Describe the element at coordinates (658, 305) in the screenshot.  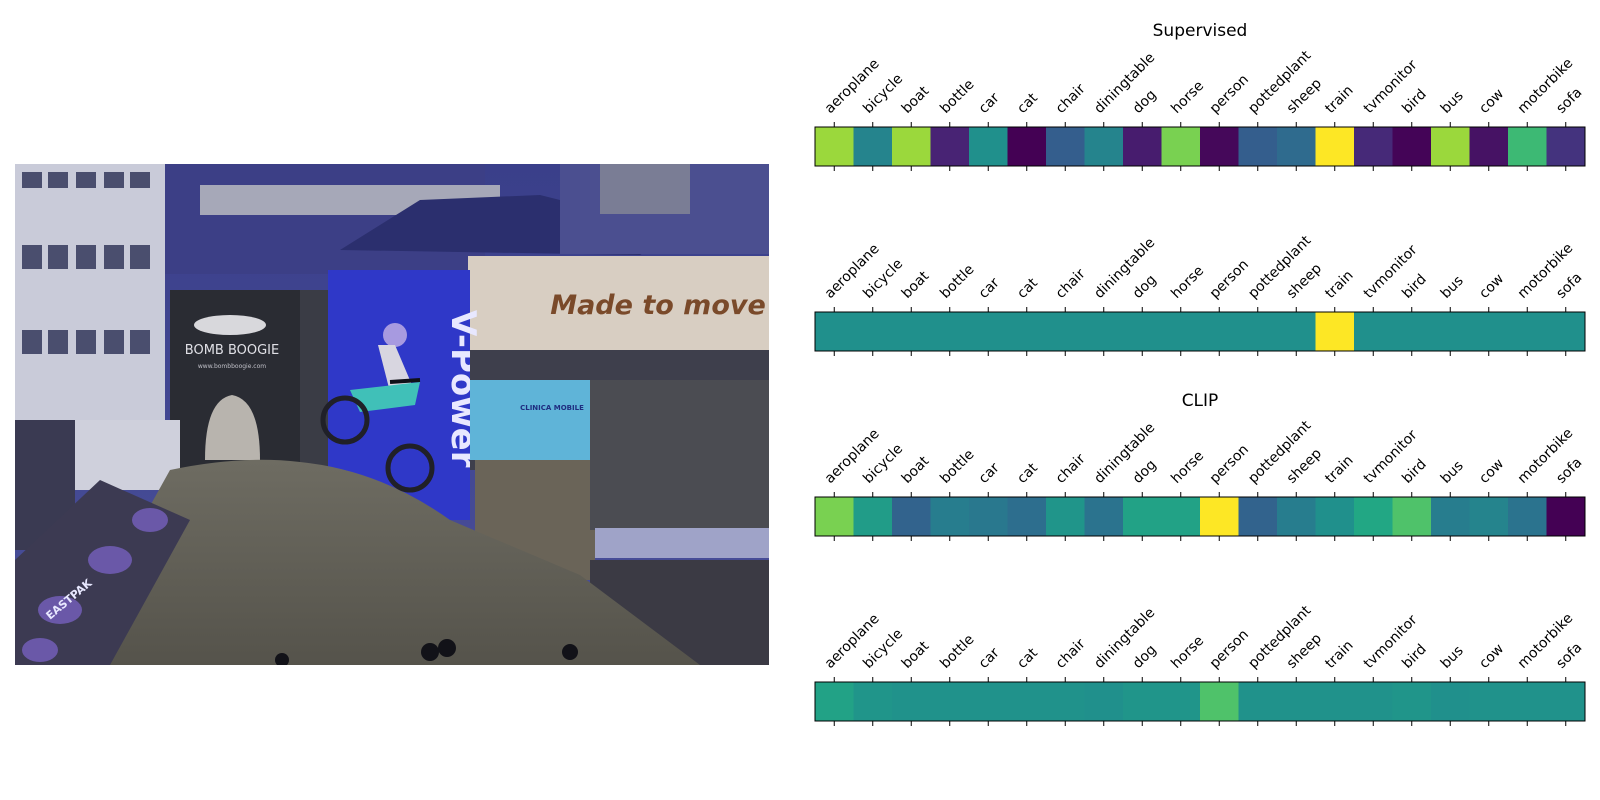
I see `made-to-move-text: Made to move` at that location.